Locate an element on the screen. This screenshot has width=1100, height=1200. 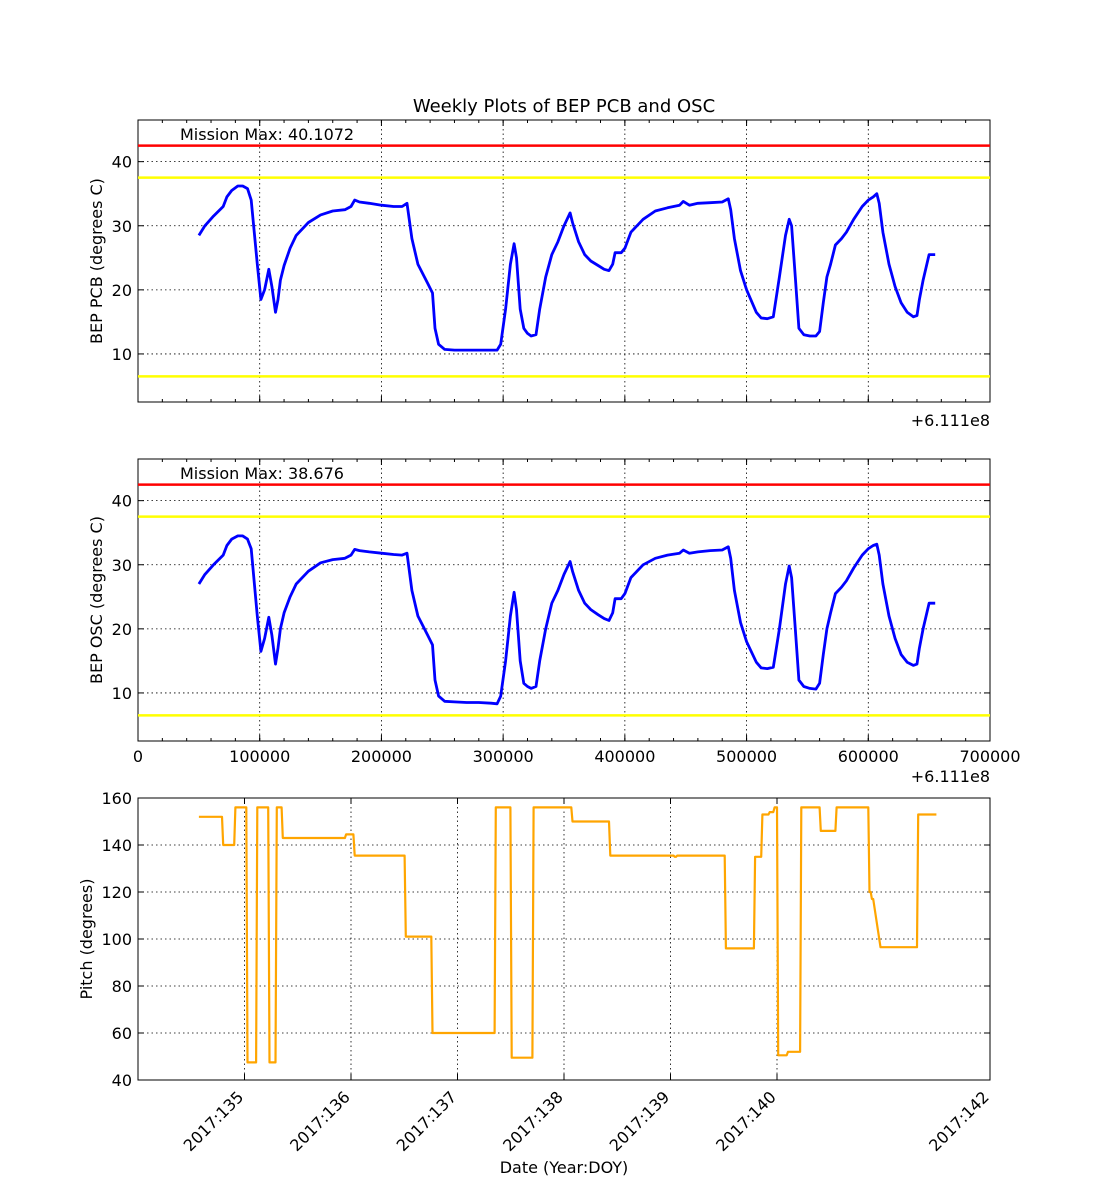
pitch-y-tick-label: 140 is located at coordinates (116, 845).